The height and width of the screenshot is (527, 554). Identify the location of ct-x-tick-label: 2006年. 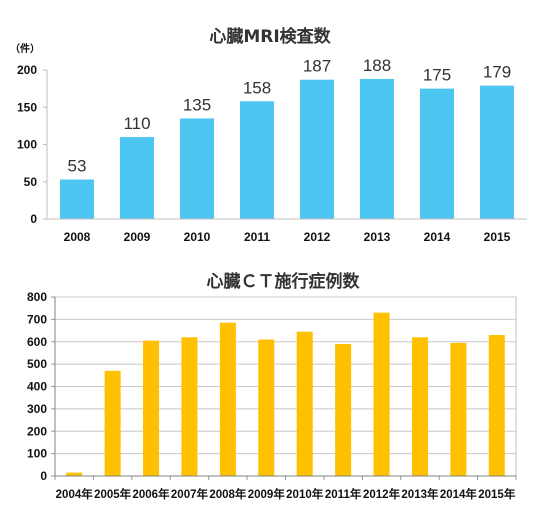
(151, 494).